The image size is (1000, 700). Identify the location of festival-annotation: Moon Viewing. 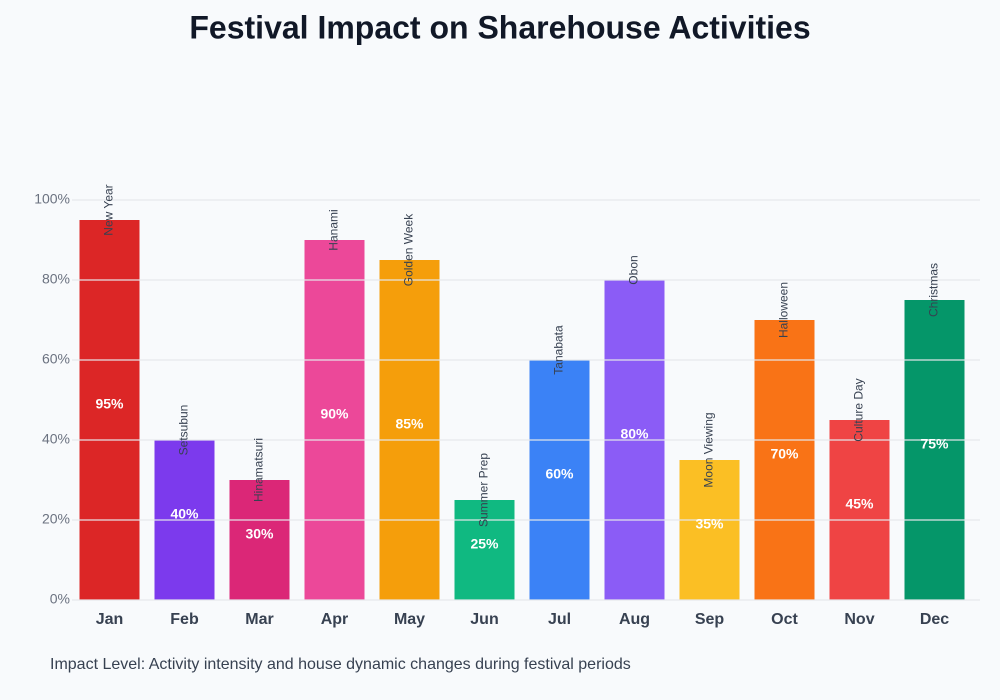
(709, 449).